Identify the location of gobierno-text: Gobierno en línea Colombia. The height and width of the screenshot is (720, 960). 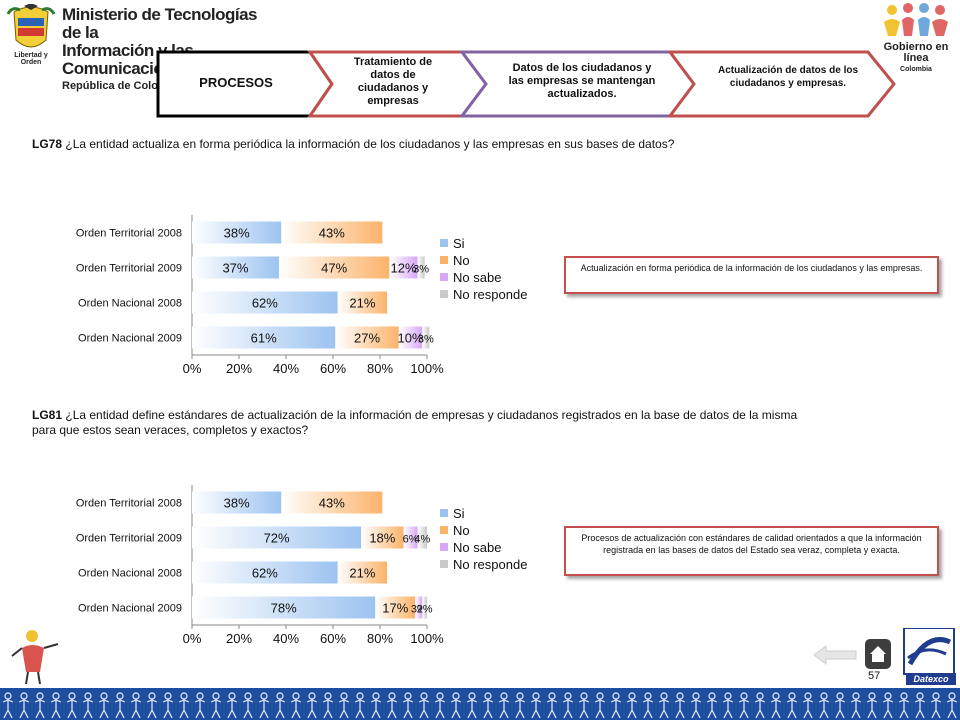
(916, 58).